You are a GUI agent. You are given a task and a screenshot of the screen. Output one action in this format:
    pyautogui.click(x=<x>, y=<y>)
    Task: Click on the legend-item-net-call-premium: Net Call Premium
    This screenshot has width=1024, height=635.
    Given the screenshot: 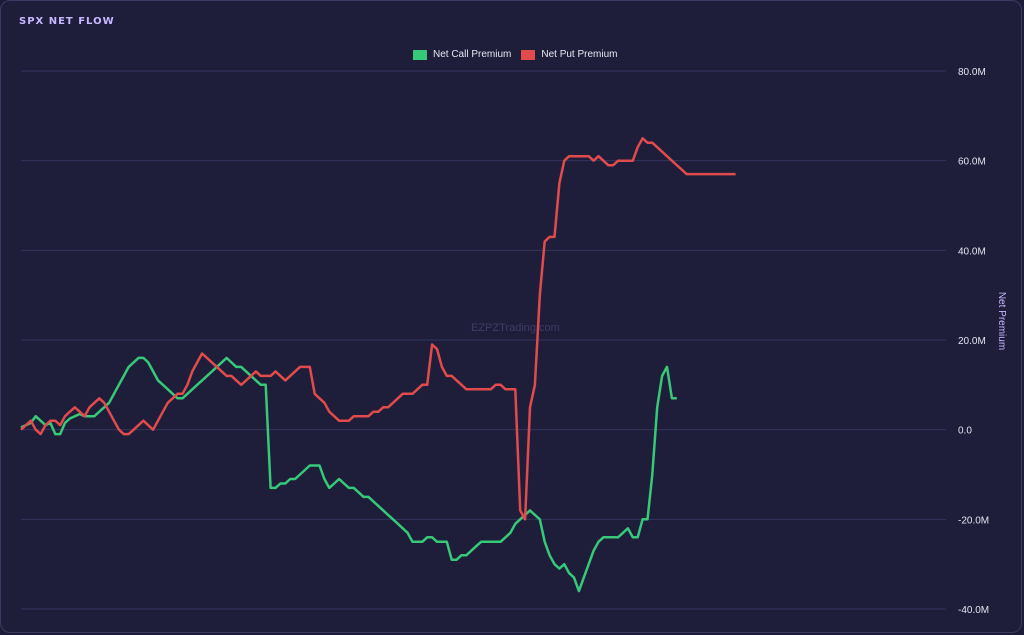 What is the action you would take?
    pyautogui.click(x=462, y=54)
    